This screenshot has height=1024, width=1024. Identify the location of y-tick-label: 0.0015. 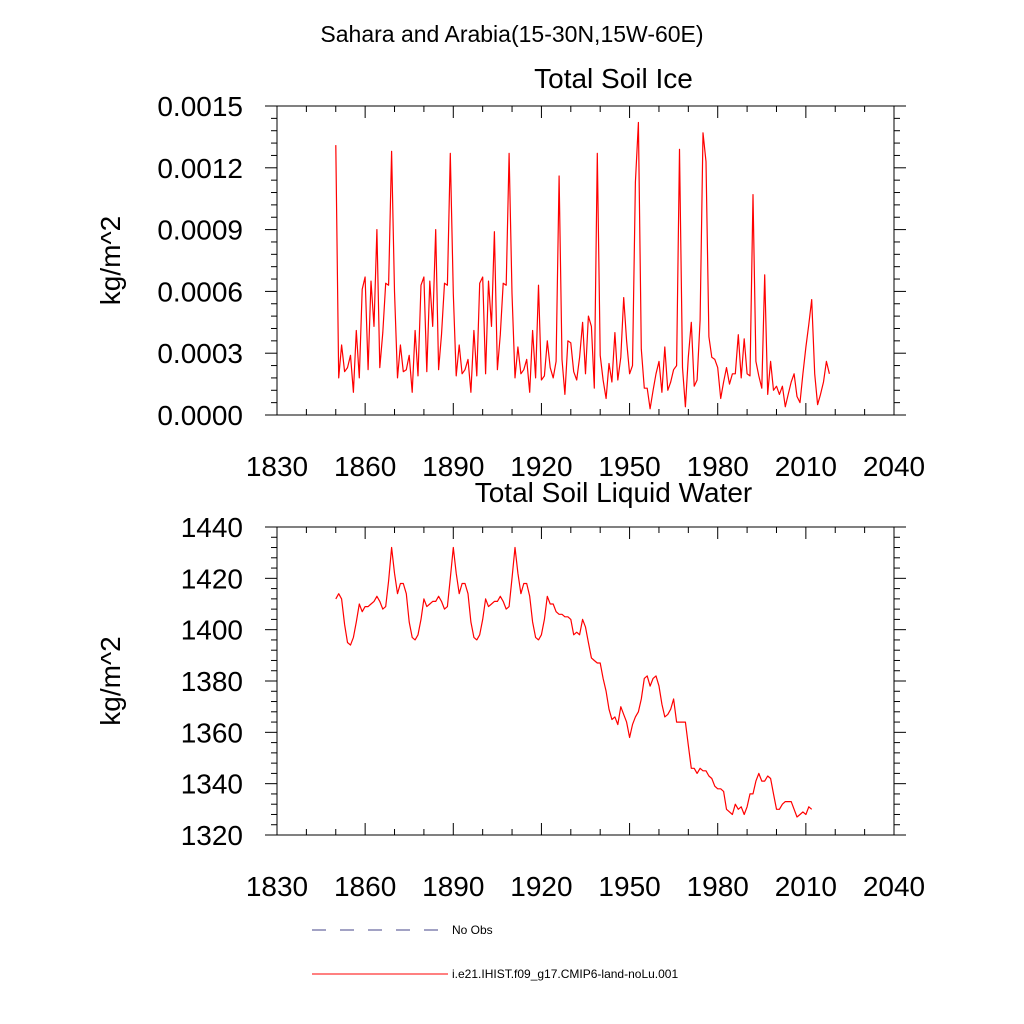
(200, 106).